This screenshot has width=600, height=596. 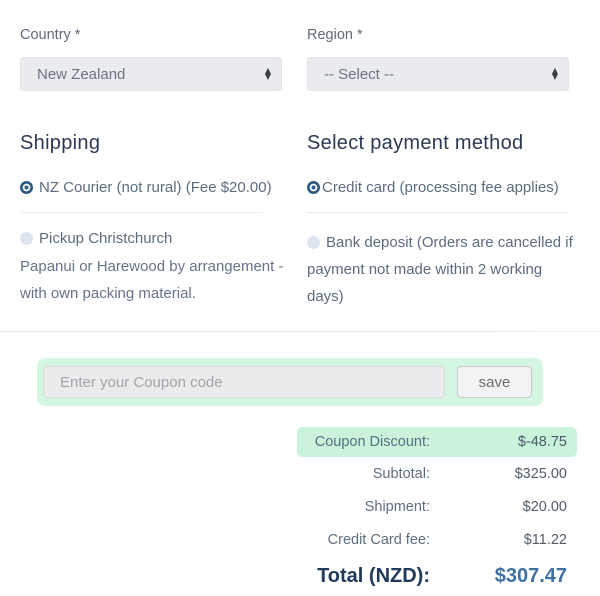 I want to click on summary-value: $325.00, so click(x=540, y=473).